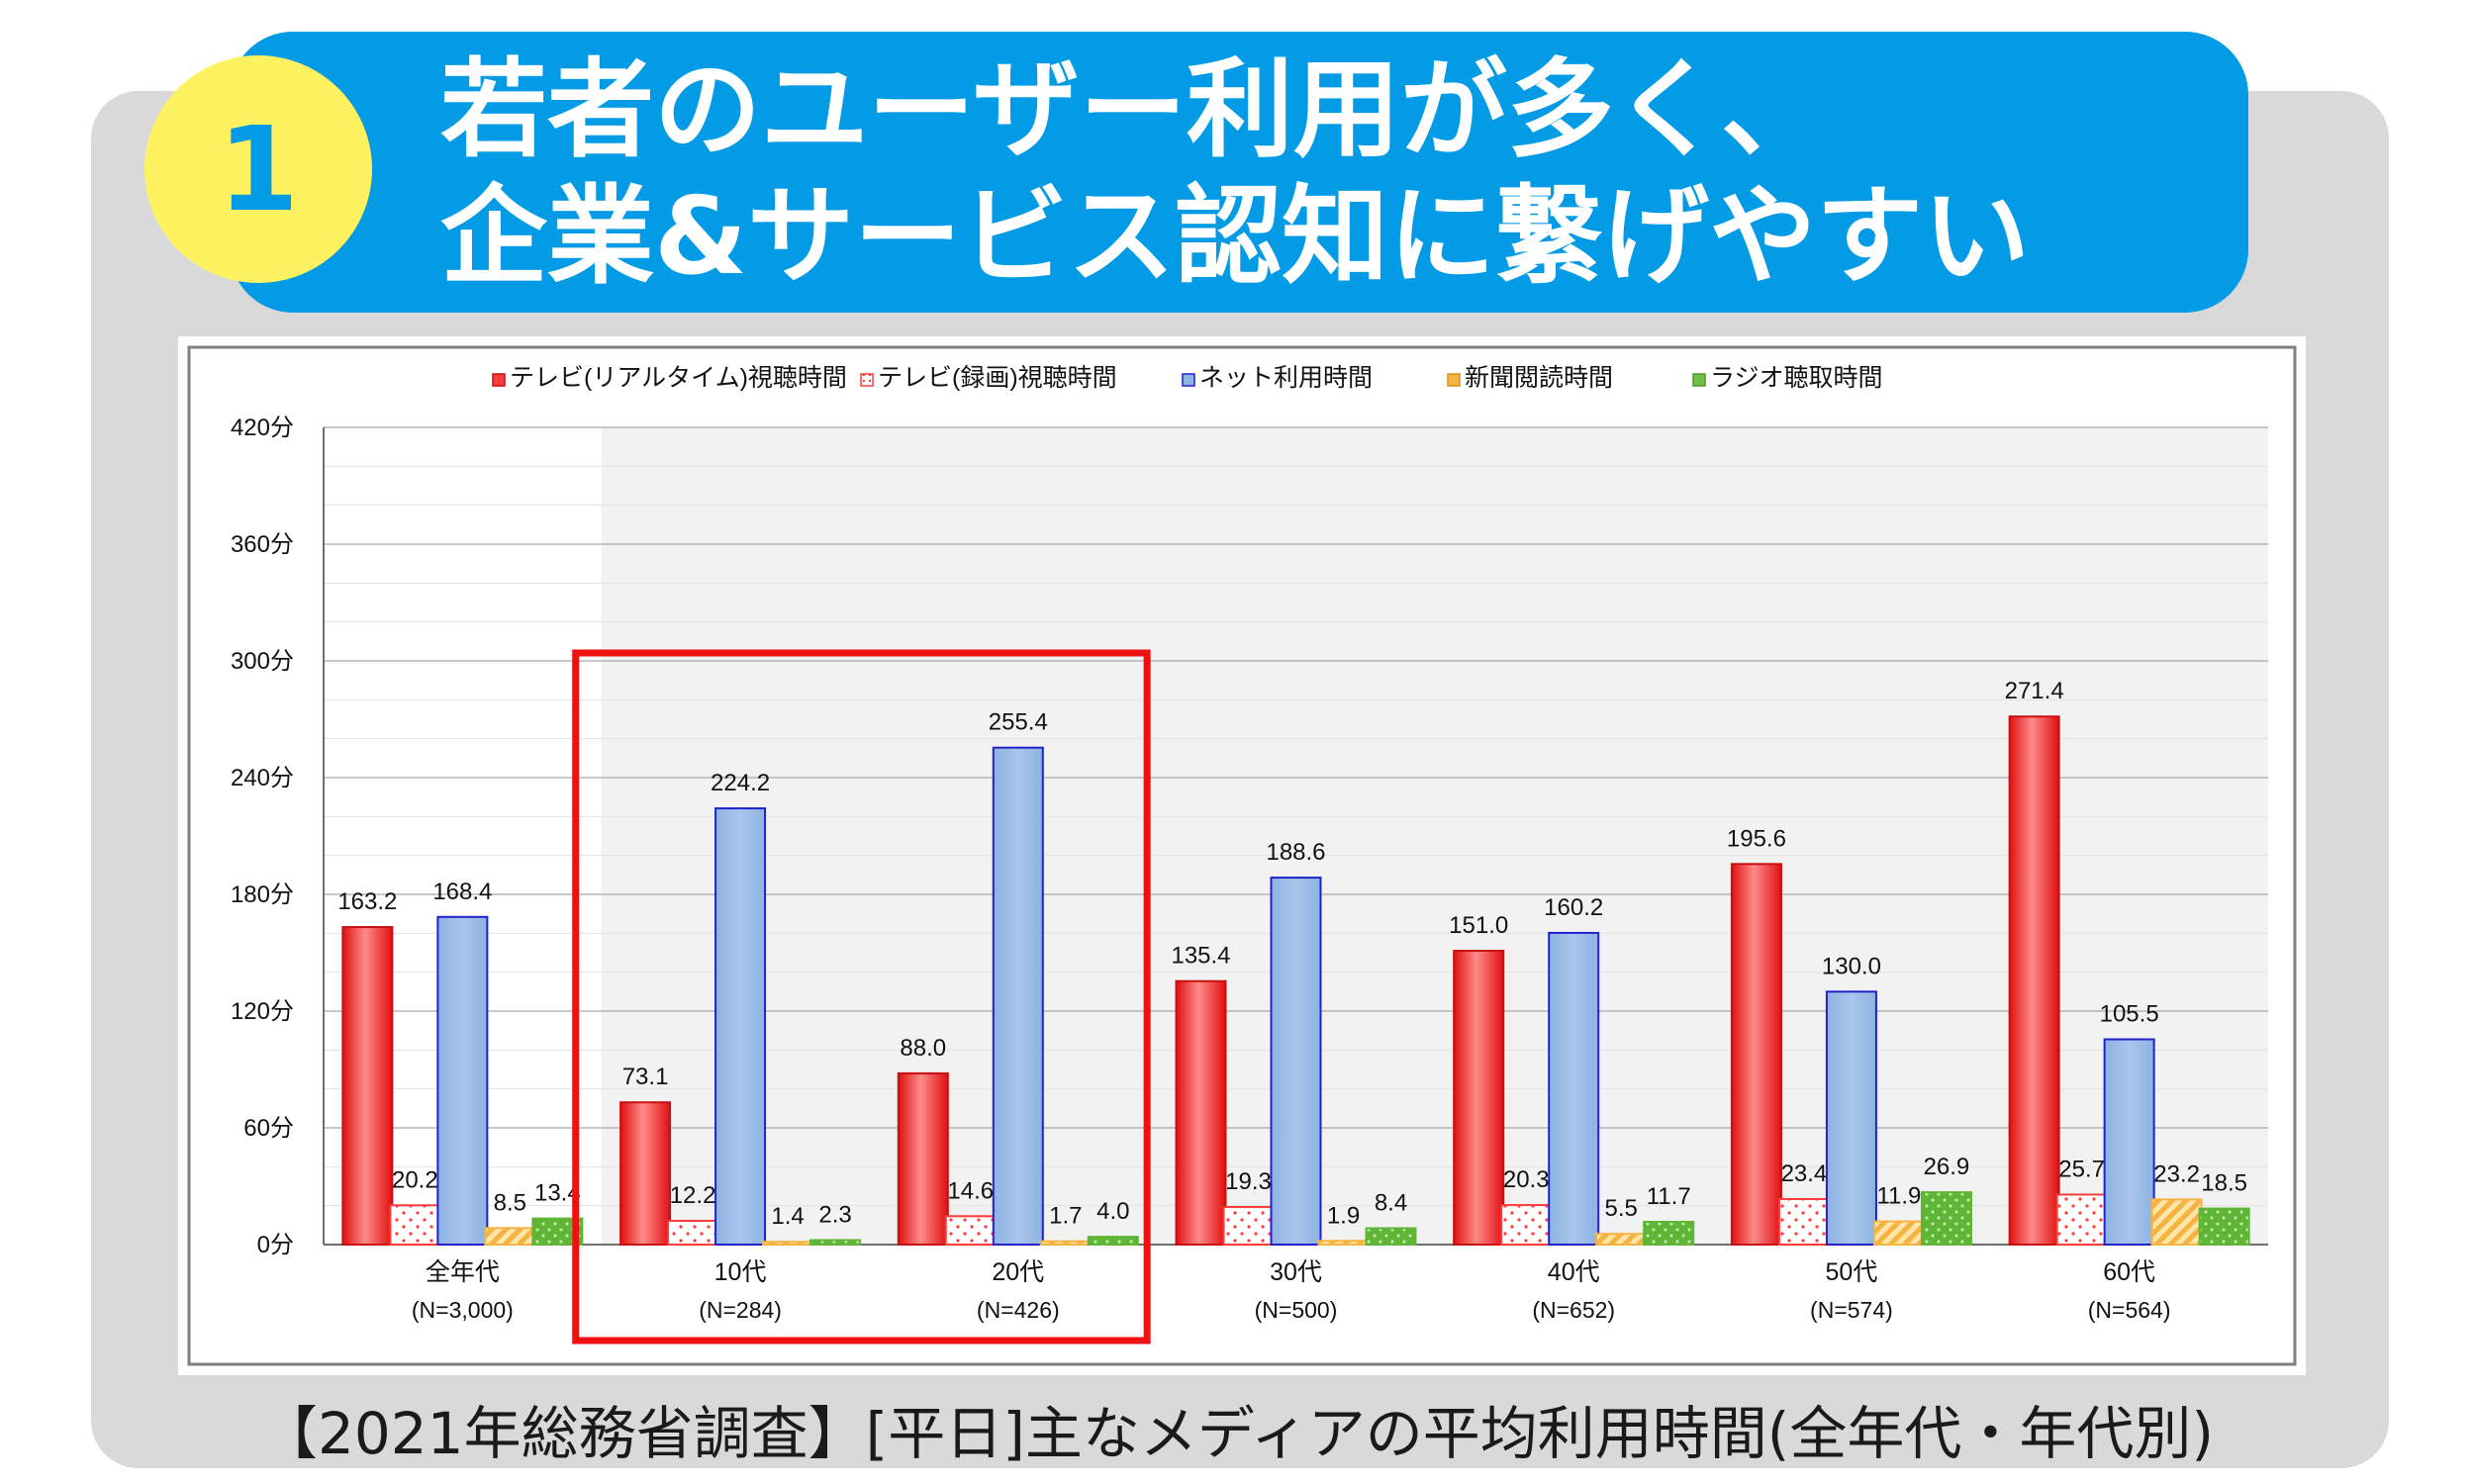  I want to click on highlight-box, so click(862, 997).